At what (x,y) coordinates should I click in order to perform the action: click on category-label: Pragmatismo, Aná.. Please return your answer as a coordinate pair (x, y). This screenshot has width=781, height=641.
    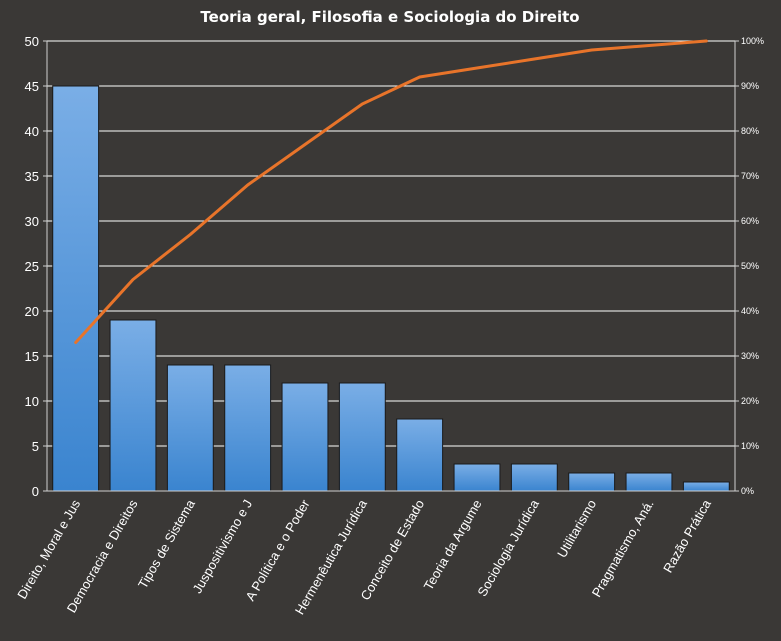
    Looking at the image, I should click on (623, 548).